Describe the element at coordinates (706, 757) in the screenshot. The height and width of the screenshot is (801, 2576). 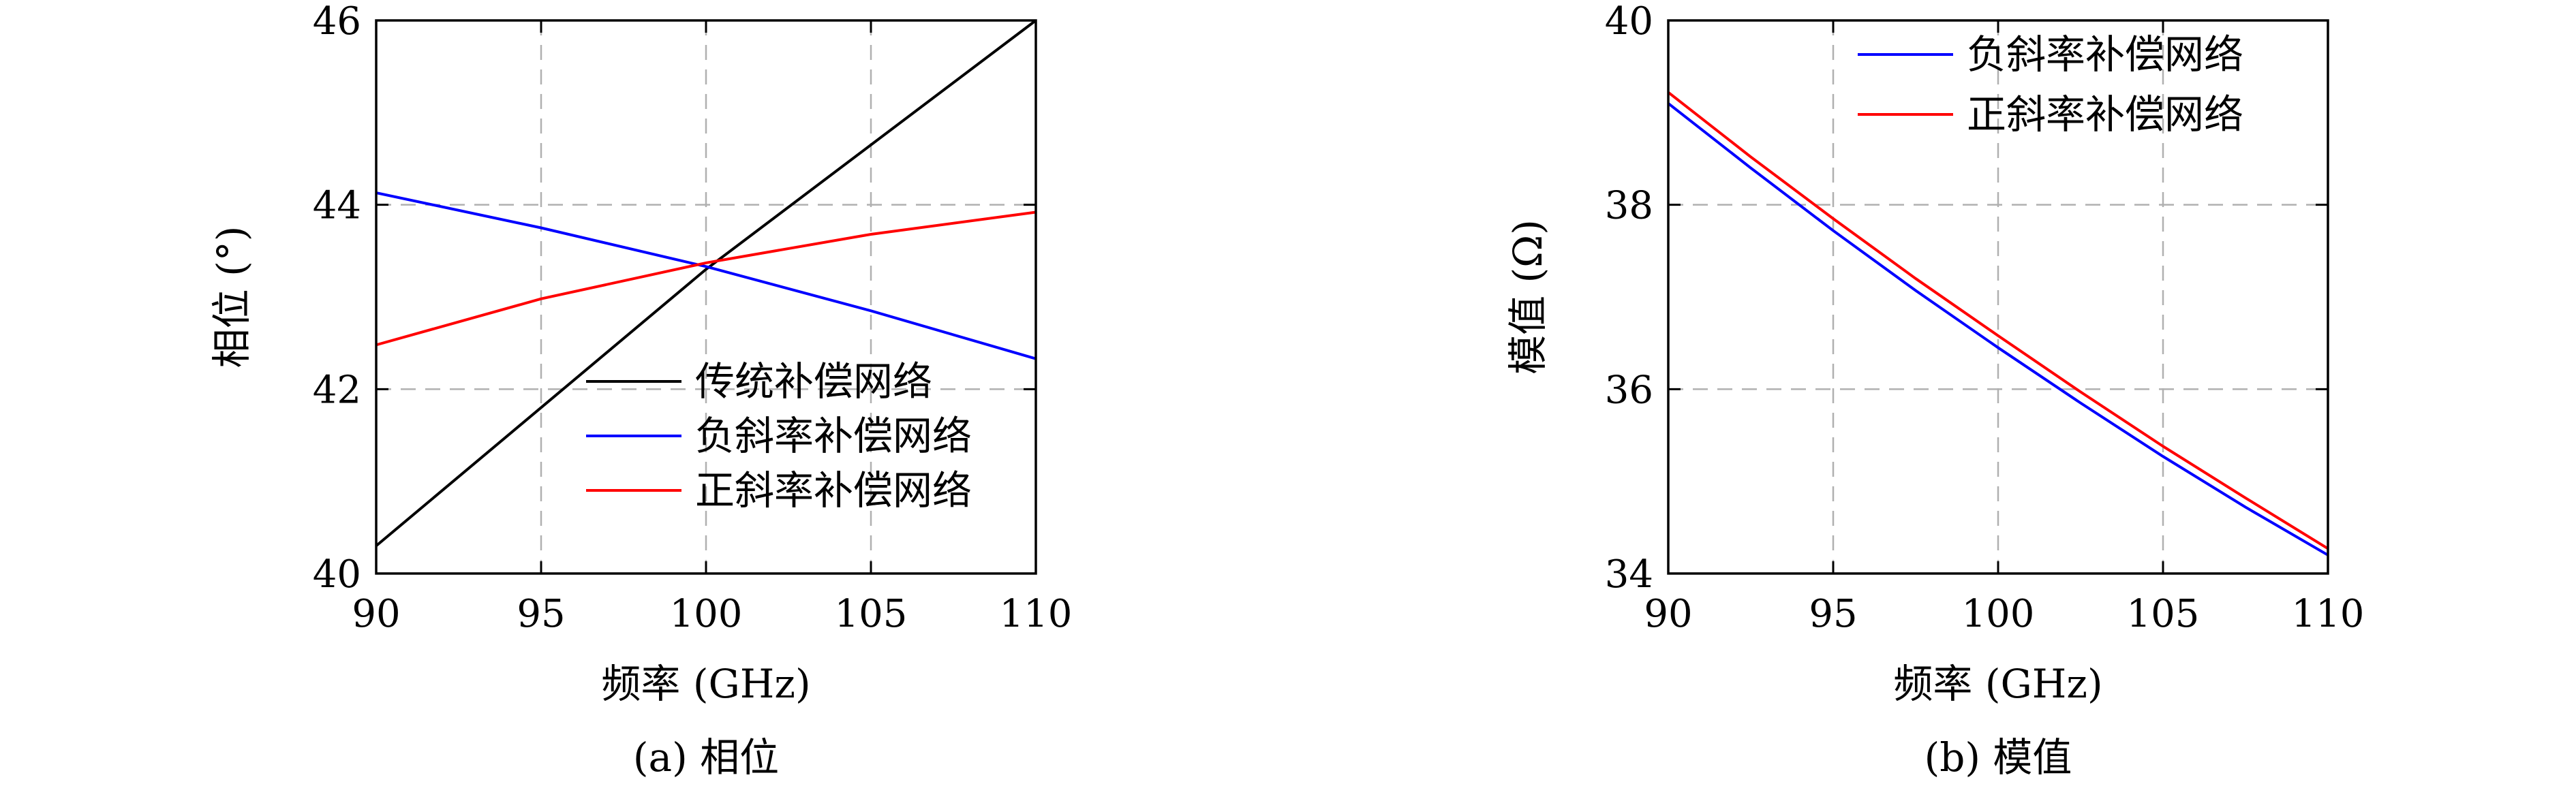
I see `panel-caption: (a) 相位` at that location.